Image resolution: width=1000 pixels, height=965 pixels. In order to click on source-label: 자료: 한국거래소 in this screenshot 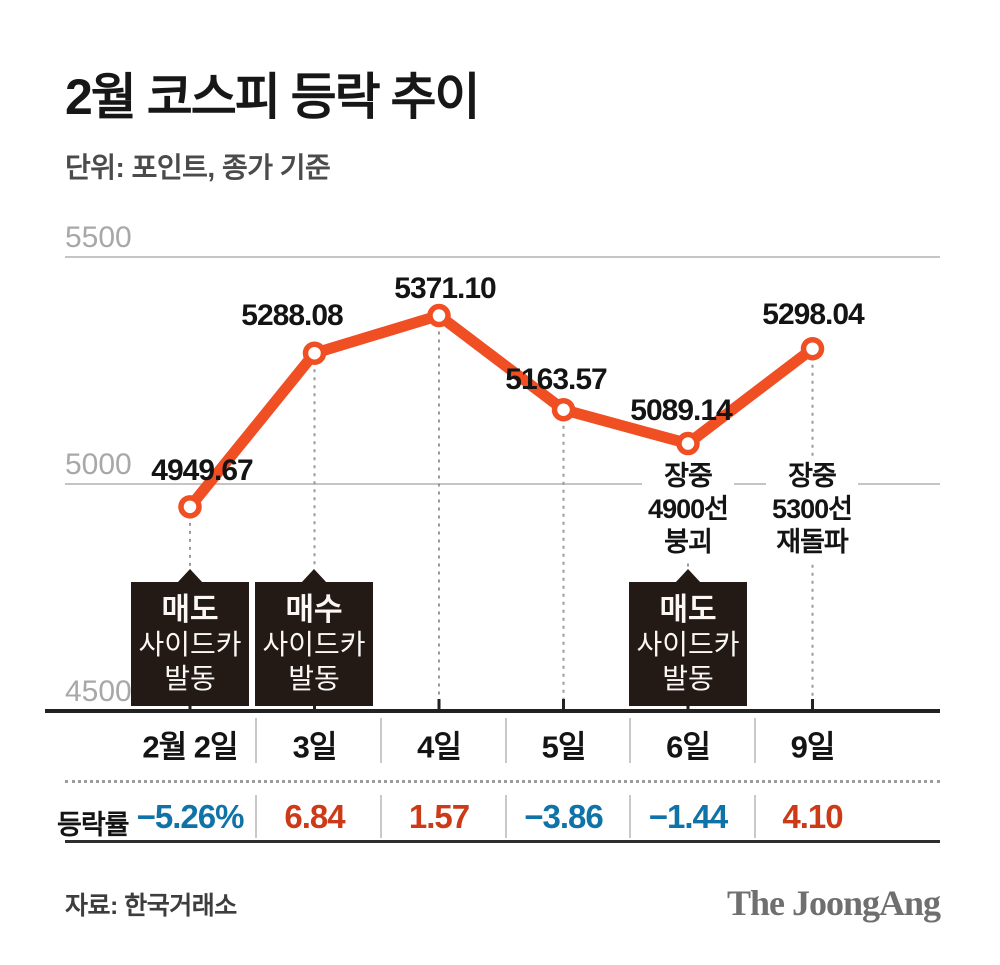, I will do `click(151, 906)`.